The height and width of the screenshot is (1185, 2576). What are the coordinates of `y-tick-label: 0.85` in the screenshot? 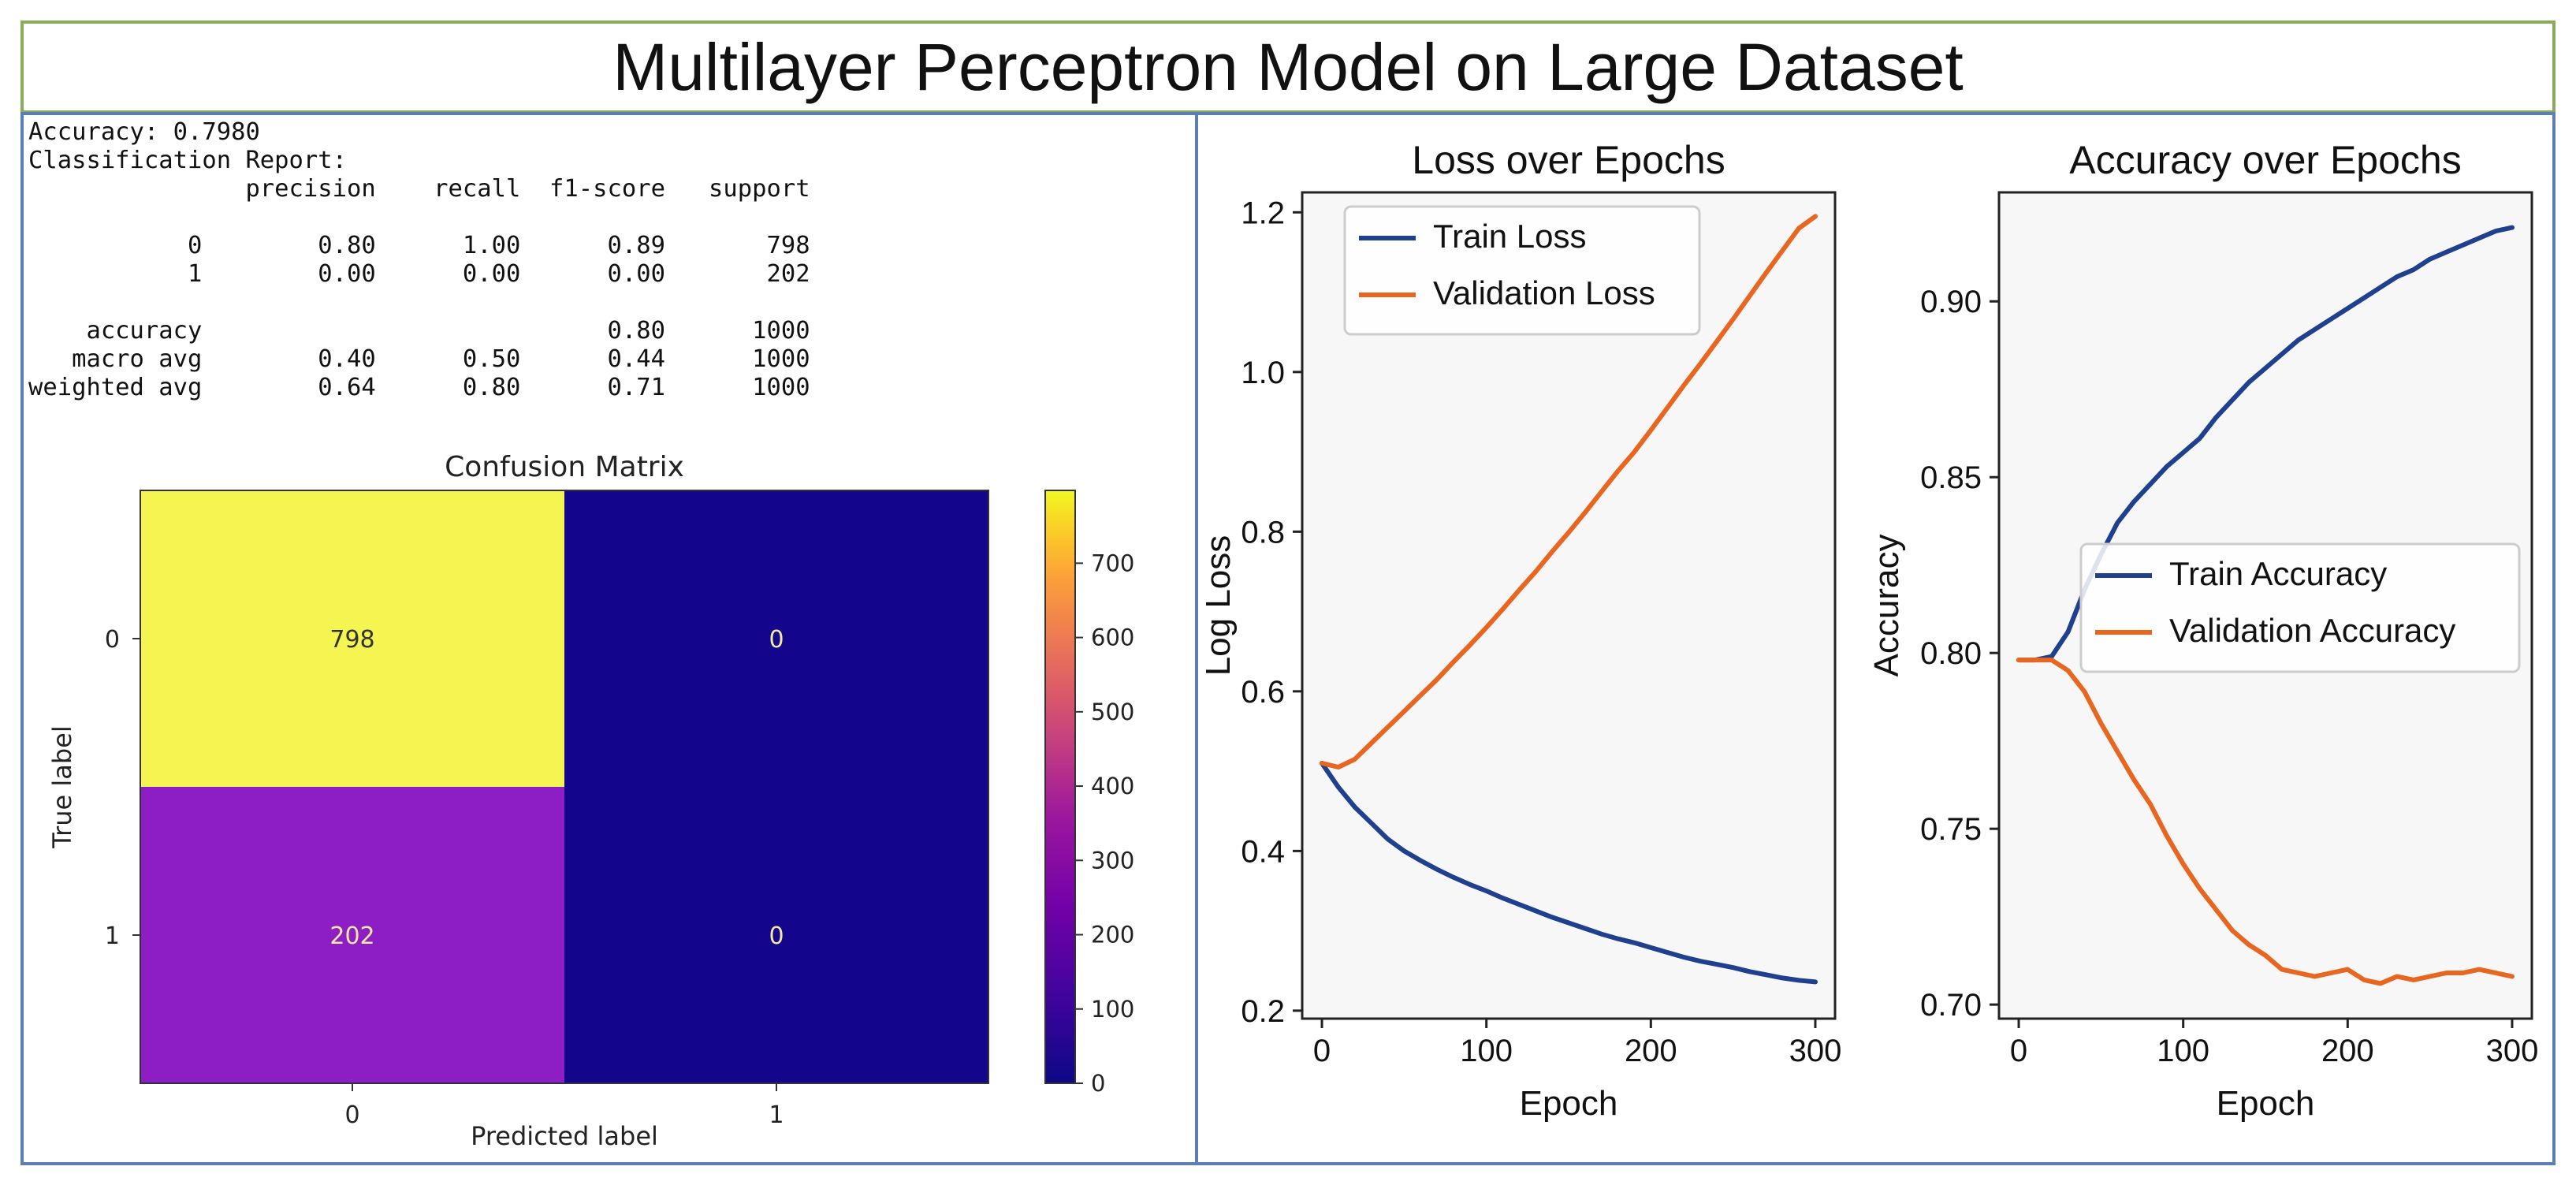 It's located at (1951, 478).